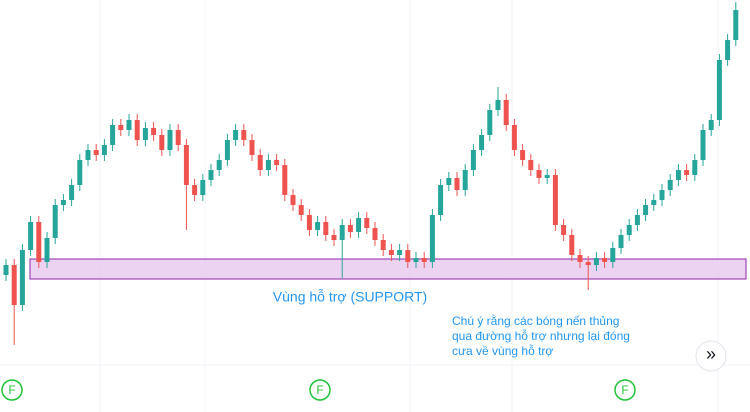  I want to click on note-line: Chú ý rằng các bóng nến thủng, so click(535, 320).